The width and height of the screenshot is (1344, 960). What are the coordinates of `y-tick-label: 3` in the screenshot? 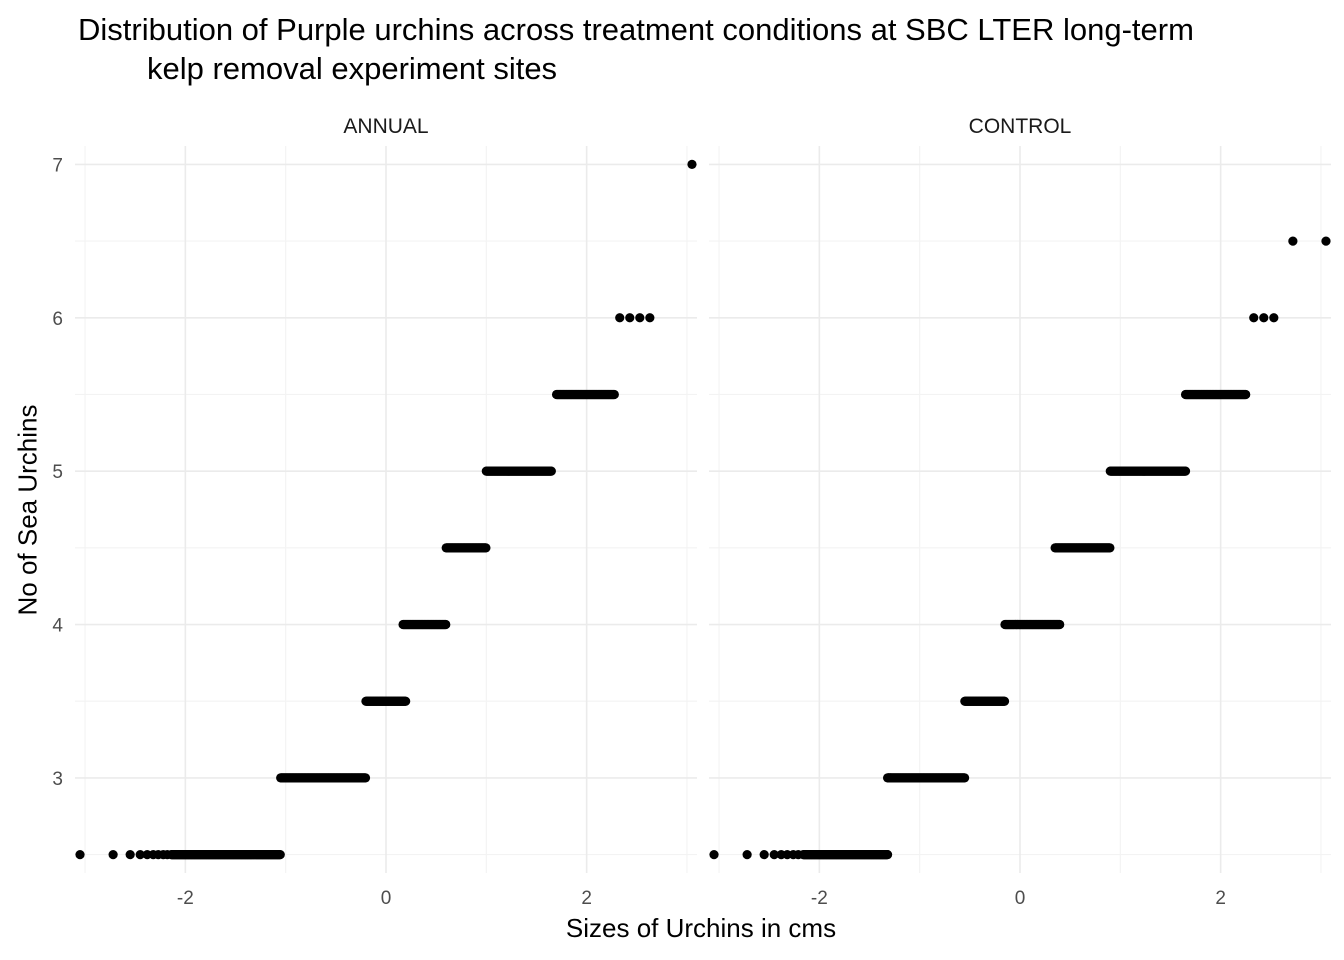 It's located at (57, 779).